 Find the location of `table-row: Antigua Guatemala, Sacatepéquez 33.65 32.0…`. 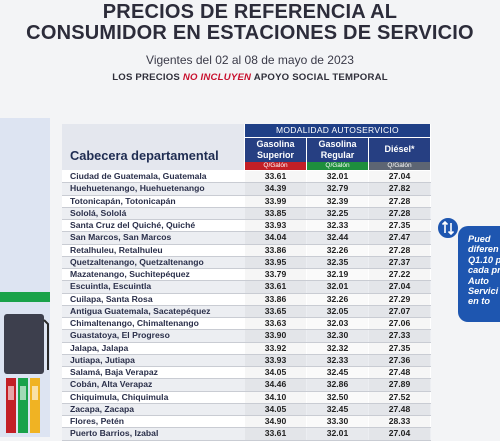

table-row: Antigua Guatemala, Sacatepéquez 33.65 32.0… is located at coordinates (246, 311).